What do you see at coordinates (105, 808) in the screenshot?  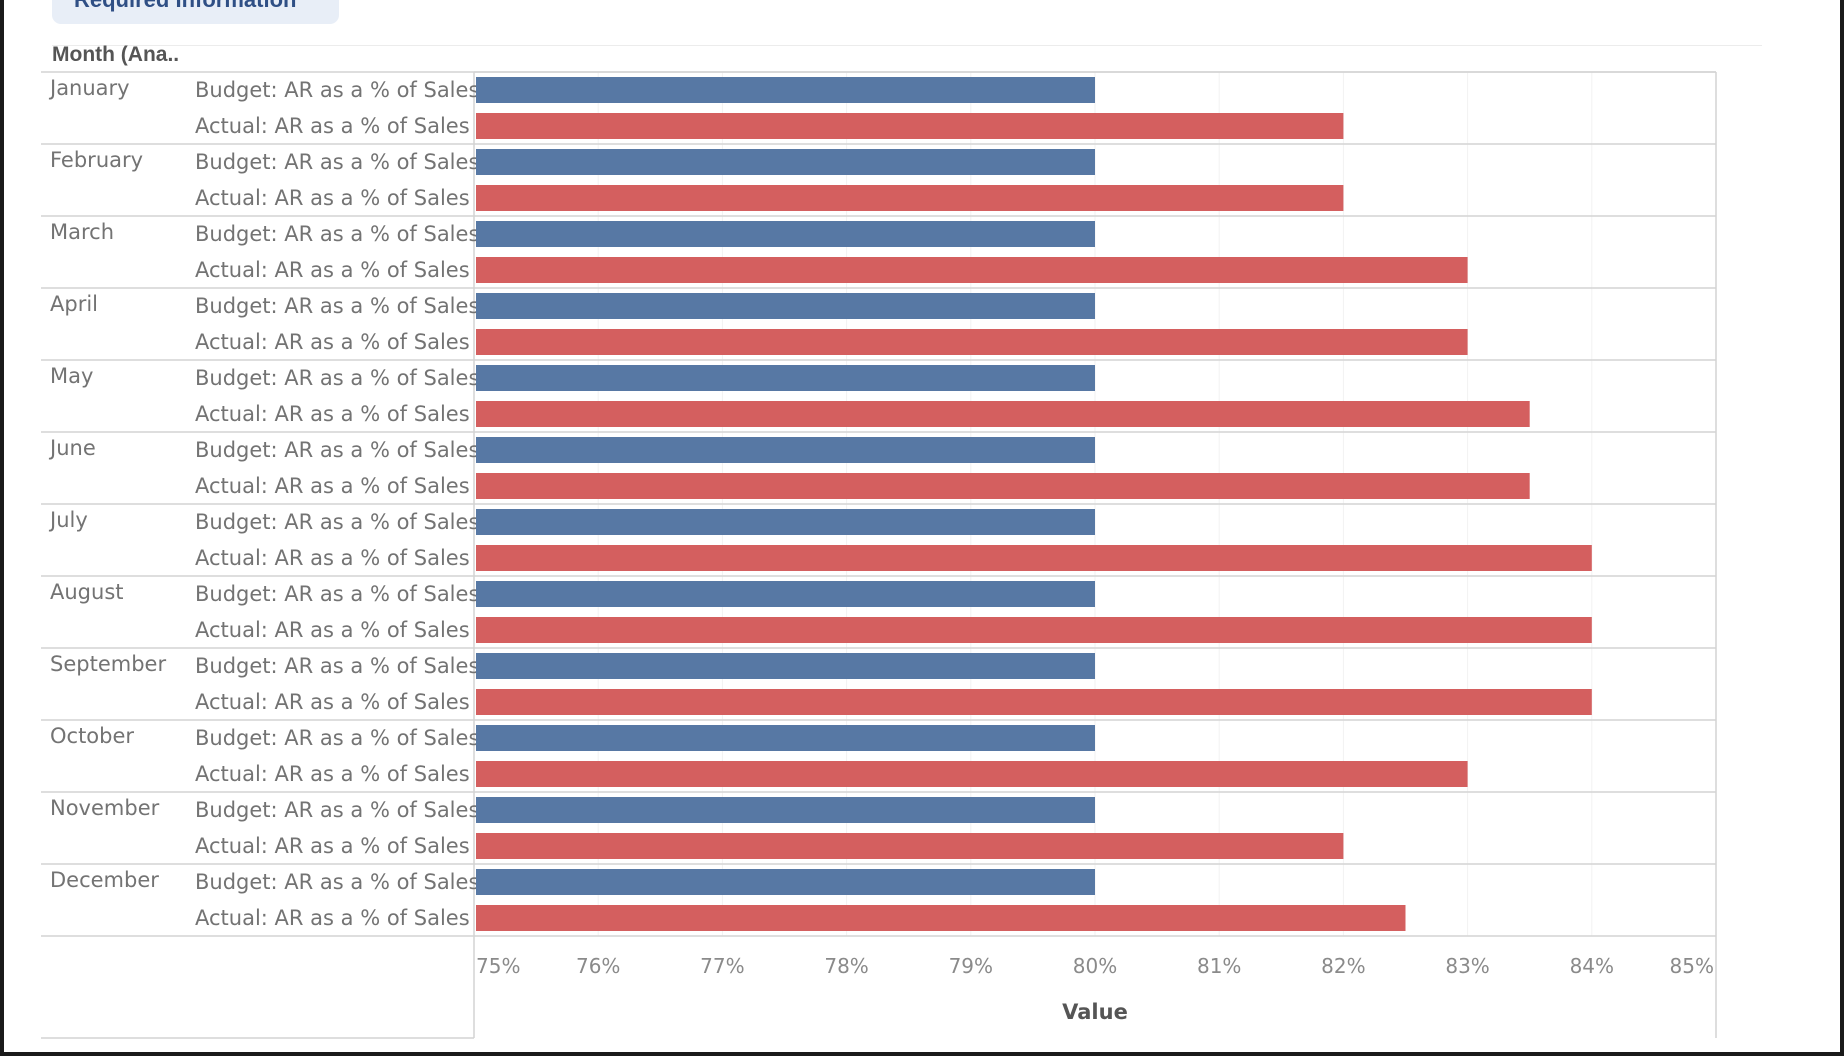 I see `month-label: November` at bounding box center [105, 808].